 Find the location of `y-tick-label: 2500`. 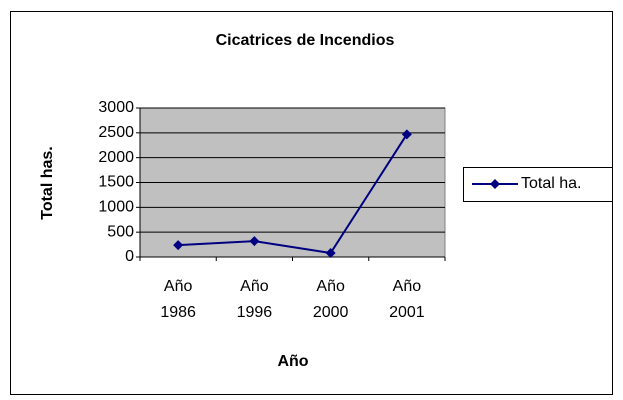

y-tick-label: 2500 is located at coordinates (116, 132).